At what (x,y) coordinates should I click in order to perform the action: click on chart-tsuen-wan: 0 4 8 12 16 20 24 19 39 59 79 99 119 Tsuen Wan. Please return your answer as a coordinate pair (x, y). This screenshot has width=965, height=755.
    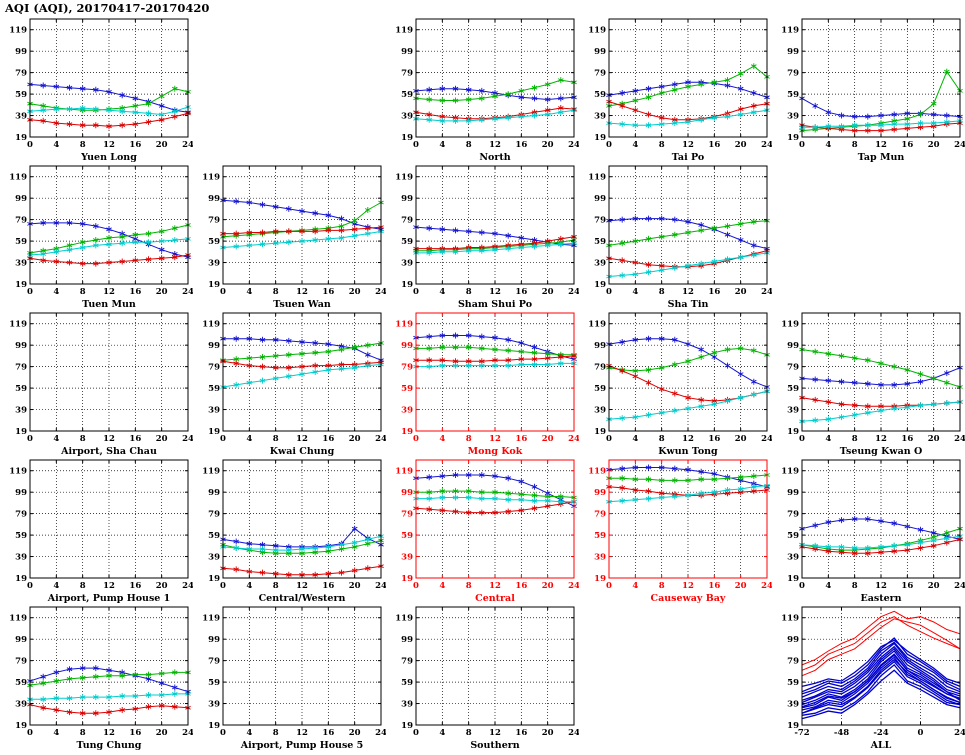
    Looking at the image, I should click on (290, 236).